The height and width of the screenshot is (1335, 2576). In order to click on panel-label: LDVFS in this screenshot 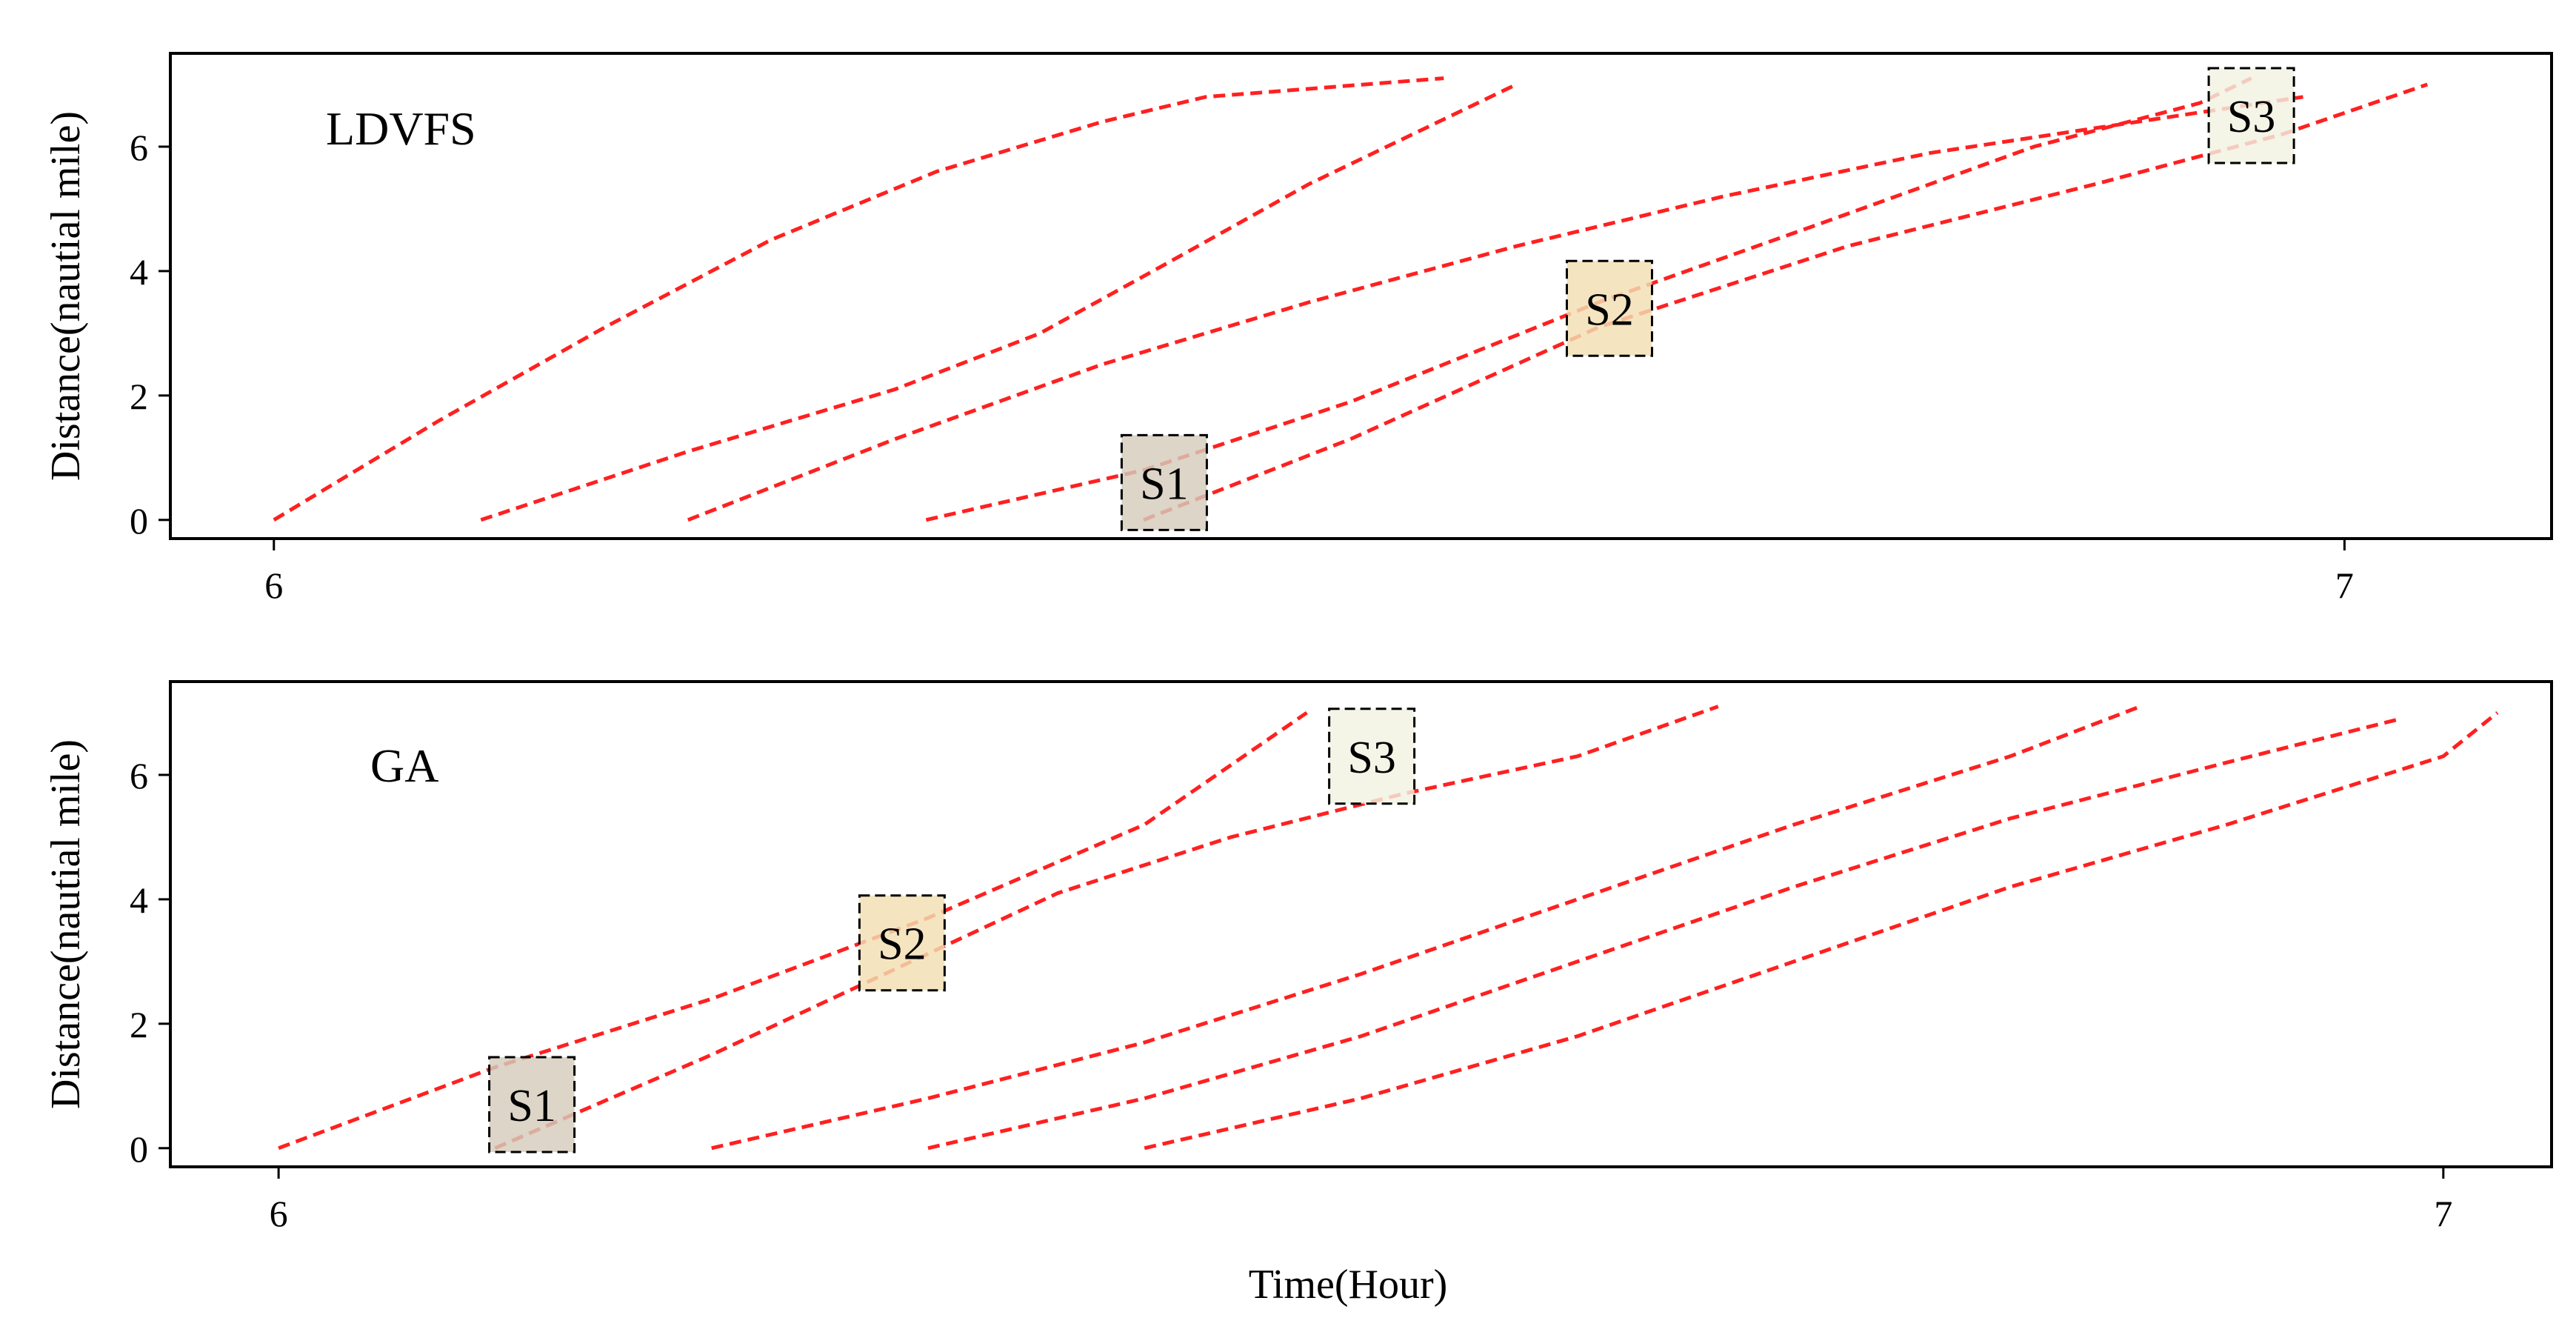, I will do `click(401, 128)`.